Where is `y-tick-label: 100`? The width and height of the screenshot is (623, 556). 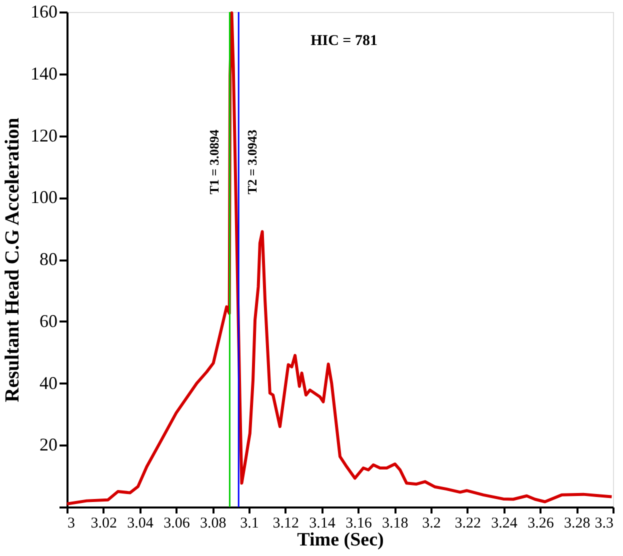
y-tick-label: 100 is located at coordinates (44, 197).